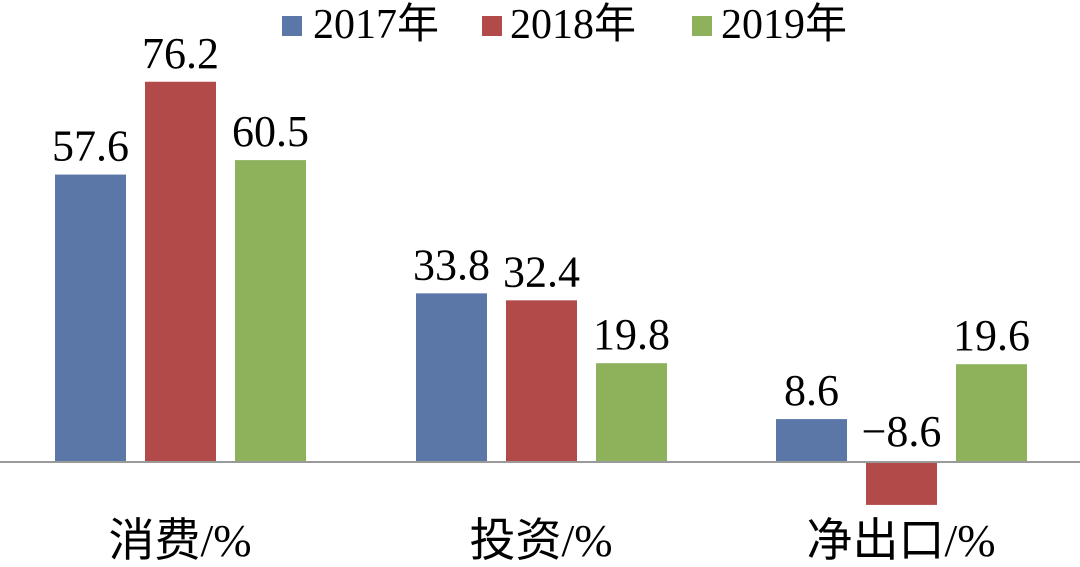 This screenshot has height=567, width=1080. Describe the element at coordinates (90, 146) in the screenshot. I see `value-label-1-1: 57.6` at that location.